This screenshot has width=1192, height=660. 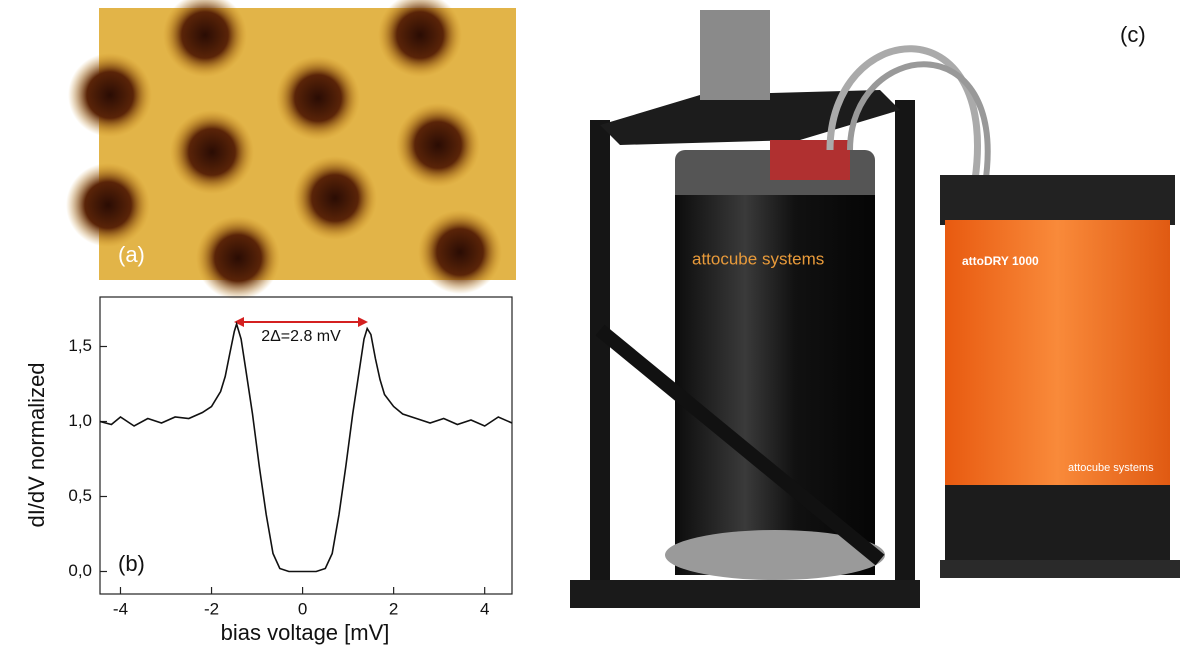 I want to click on y-tick-label: 1,5, so click(x=80, y=345).